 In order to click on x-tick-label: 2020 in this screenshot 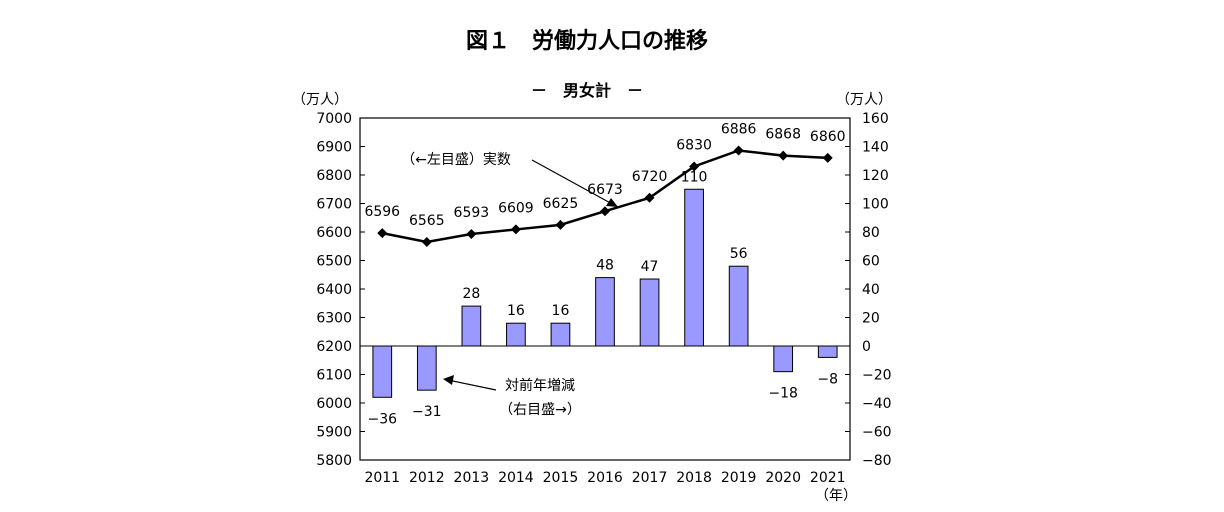, I will do `click(783, 478)`.